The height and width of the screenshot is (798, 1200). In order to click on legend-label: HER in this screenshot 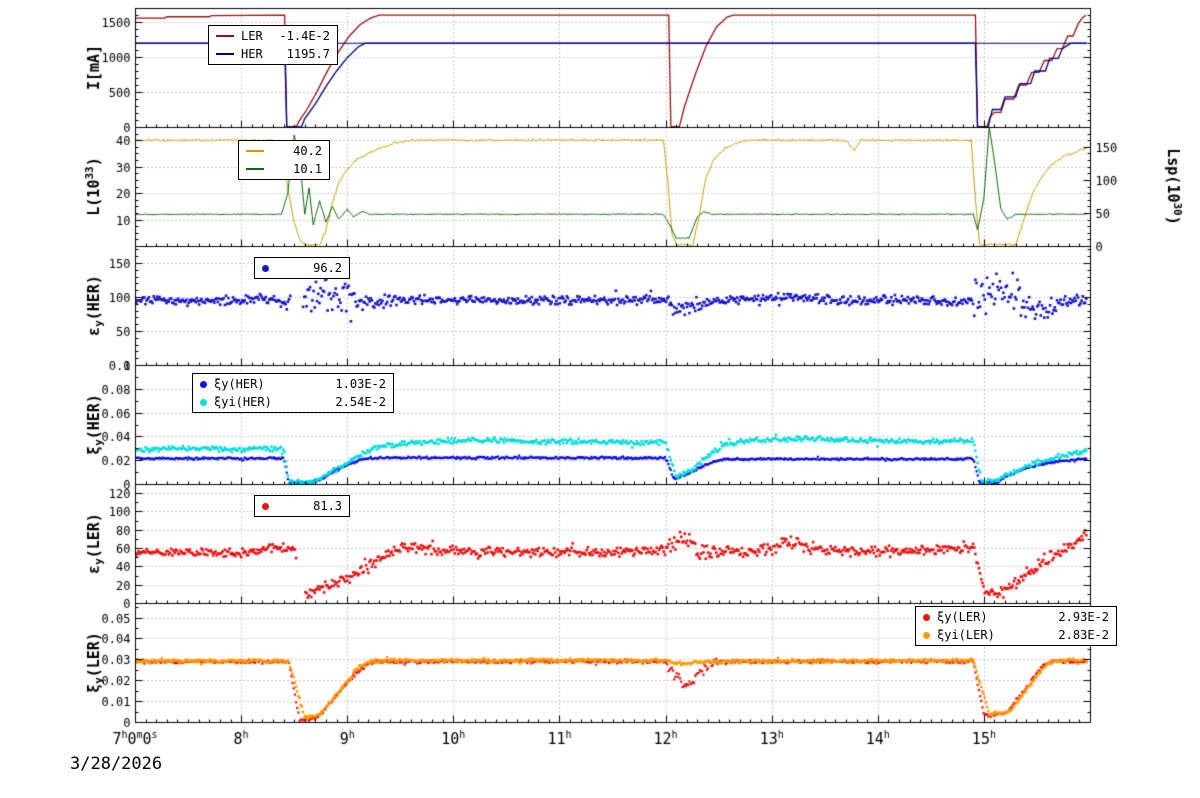, I will do `click(252, 54)`.